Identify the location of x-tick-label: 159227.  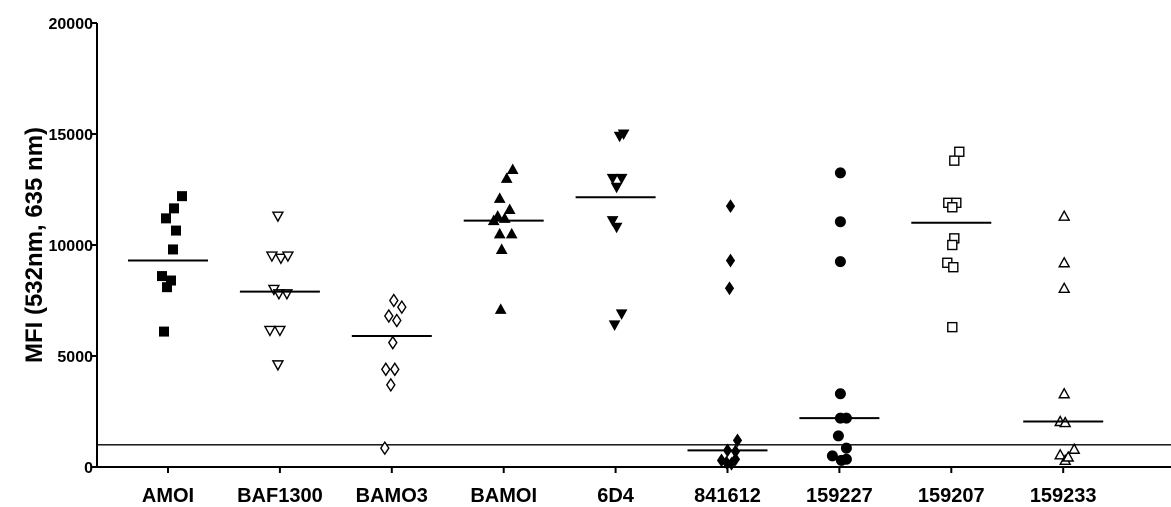
(839, 496).